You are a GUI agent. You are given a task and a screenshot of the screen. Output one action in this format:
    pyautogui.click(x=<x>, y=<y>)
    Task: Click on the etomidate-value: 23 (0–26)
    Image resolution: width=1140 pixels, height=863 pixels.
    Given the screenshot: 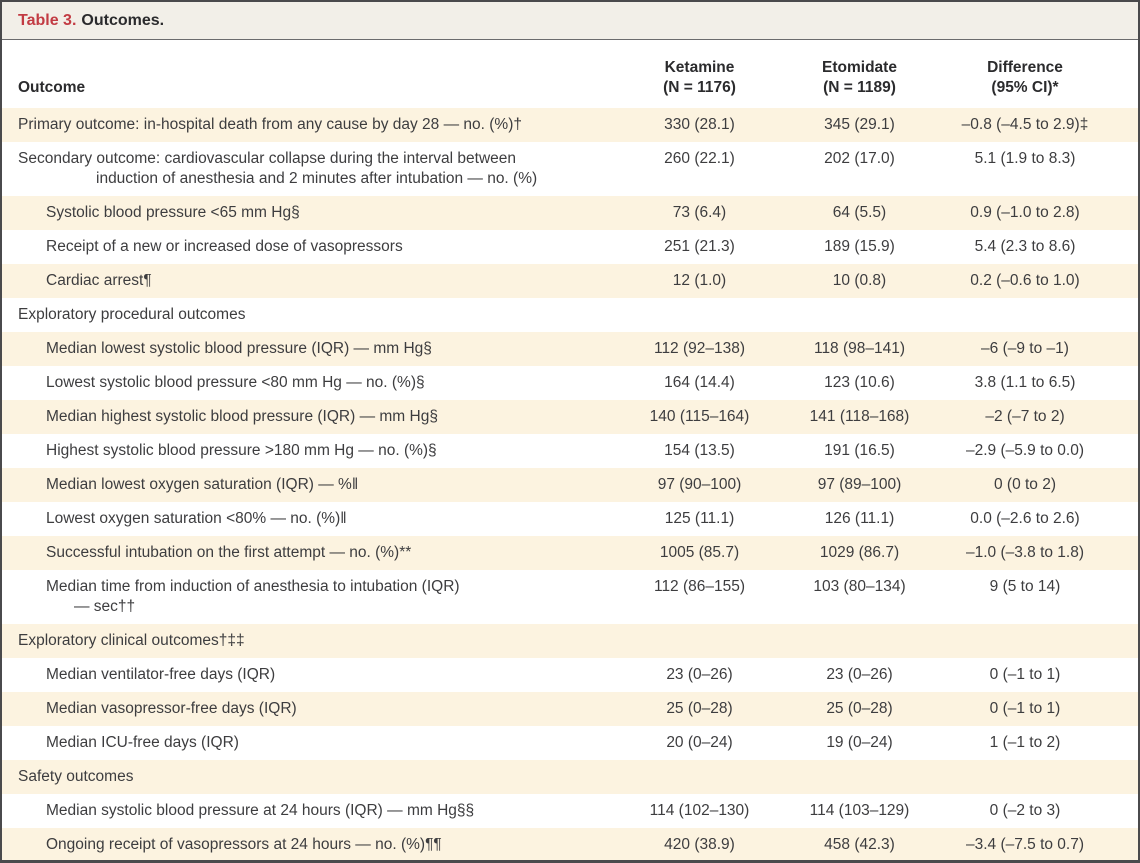 What is the action you would take?
    pyautogui.click(x=859, y=674)
    